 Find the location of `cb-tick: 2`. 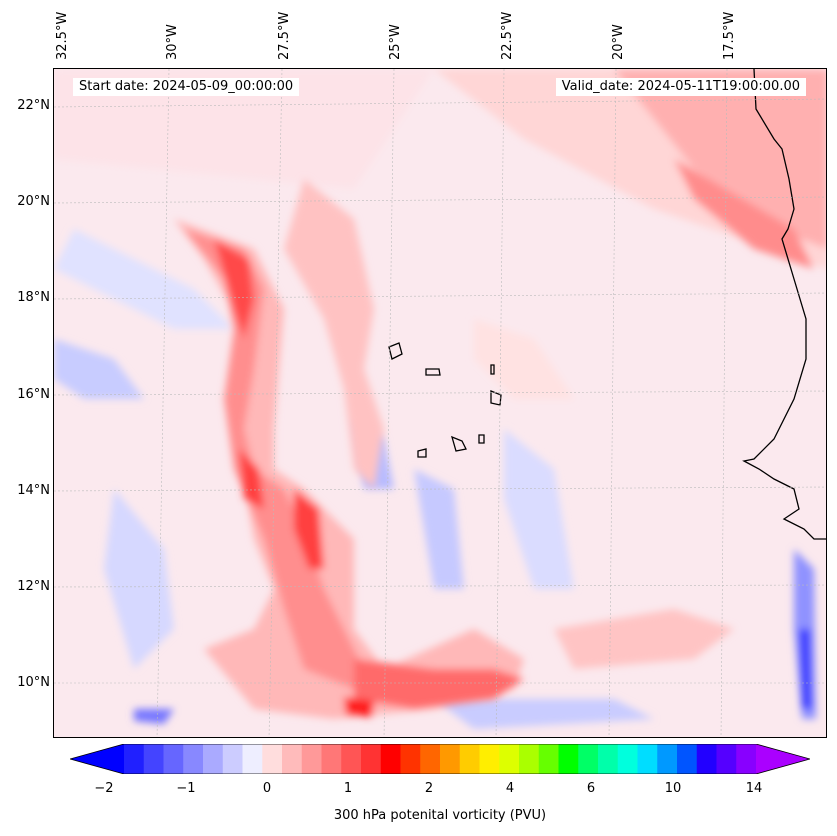

cb-tick: 2 is located at coordinates (429, 788).